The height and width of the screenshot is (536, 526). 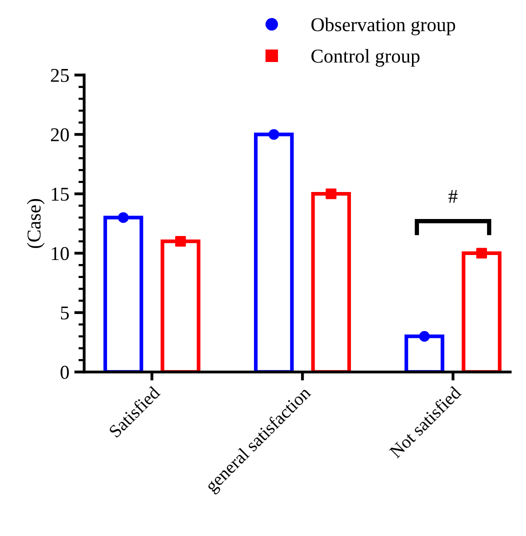 What do you see at coordinates (64, 313) in the screenshot?
I see `y-tick-label: 5` at bounding box center [64, 313].